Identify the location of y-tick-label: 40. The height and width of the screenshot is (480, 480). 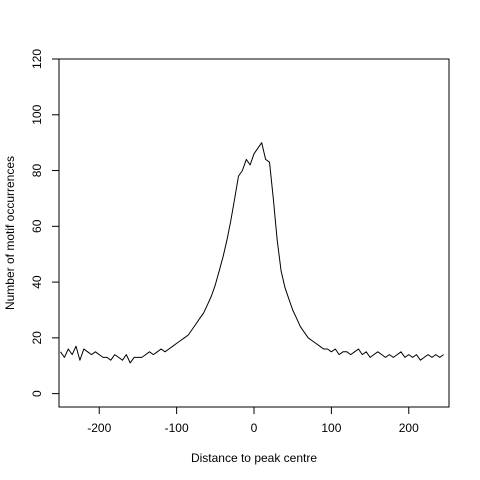
(37, 282).